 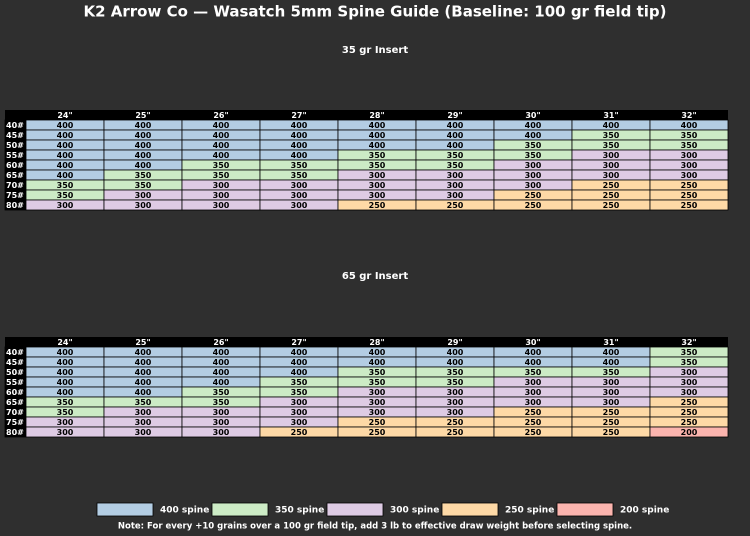 What do you see at coordinates (688, 115) in the screenshot?
I see `column-header: 32"` at bounding box center [688, 115].